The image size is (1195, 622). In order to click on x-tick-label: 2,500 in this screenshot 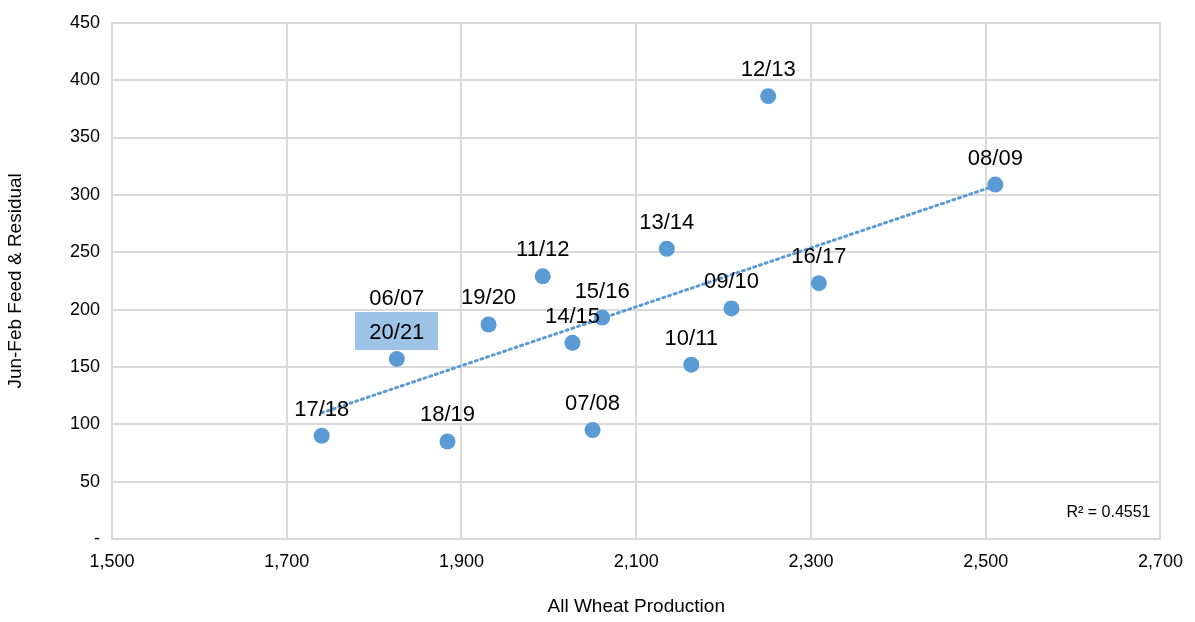, I will do `click(986, 560)`.